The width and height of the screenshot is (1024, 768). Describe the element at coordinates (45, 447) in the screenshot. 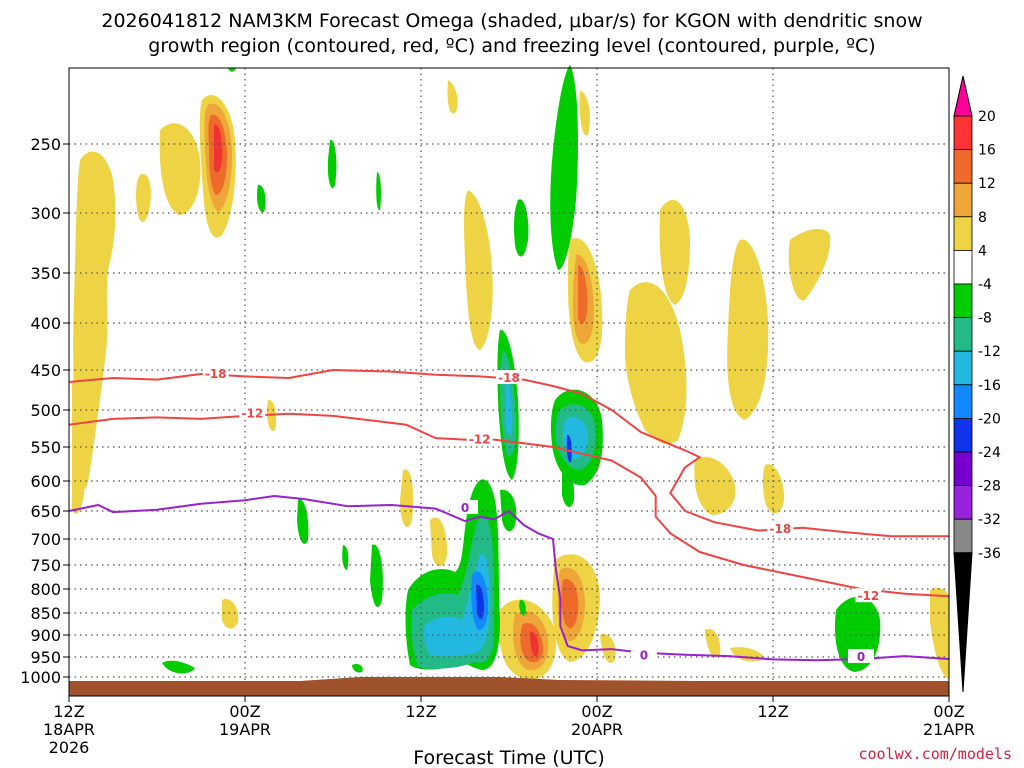

I see `y-tick-label: 550` at that location.